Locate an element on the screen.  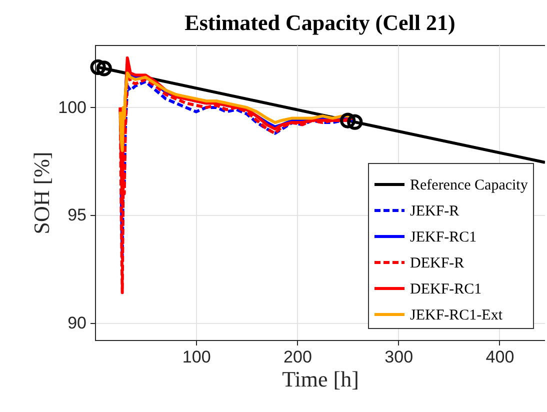
x-tick-label: 200 is located at coordinates (298, 357).